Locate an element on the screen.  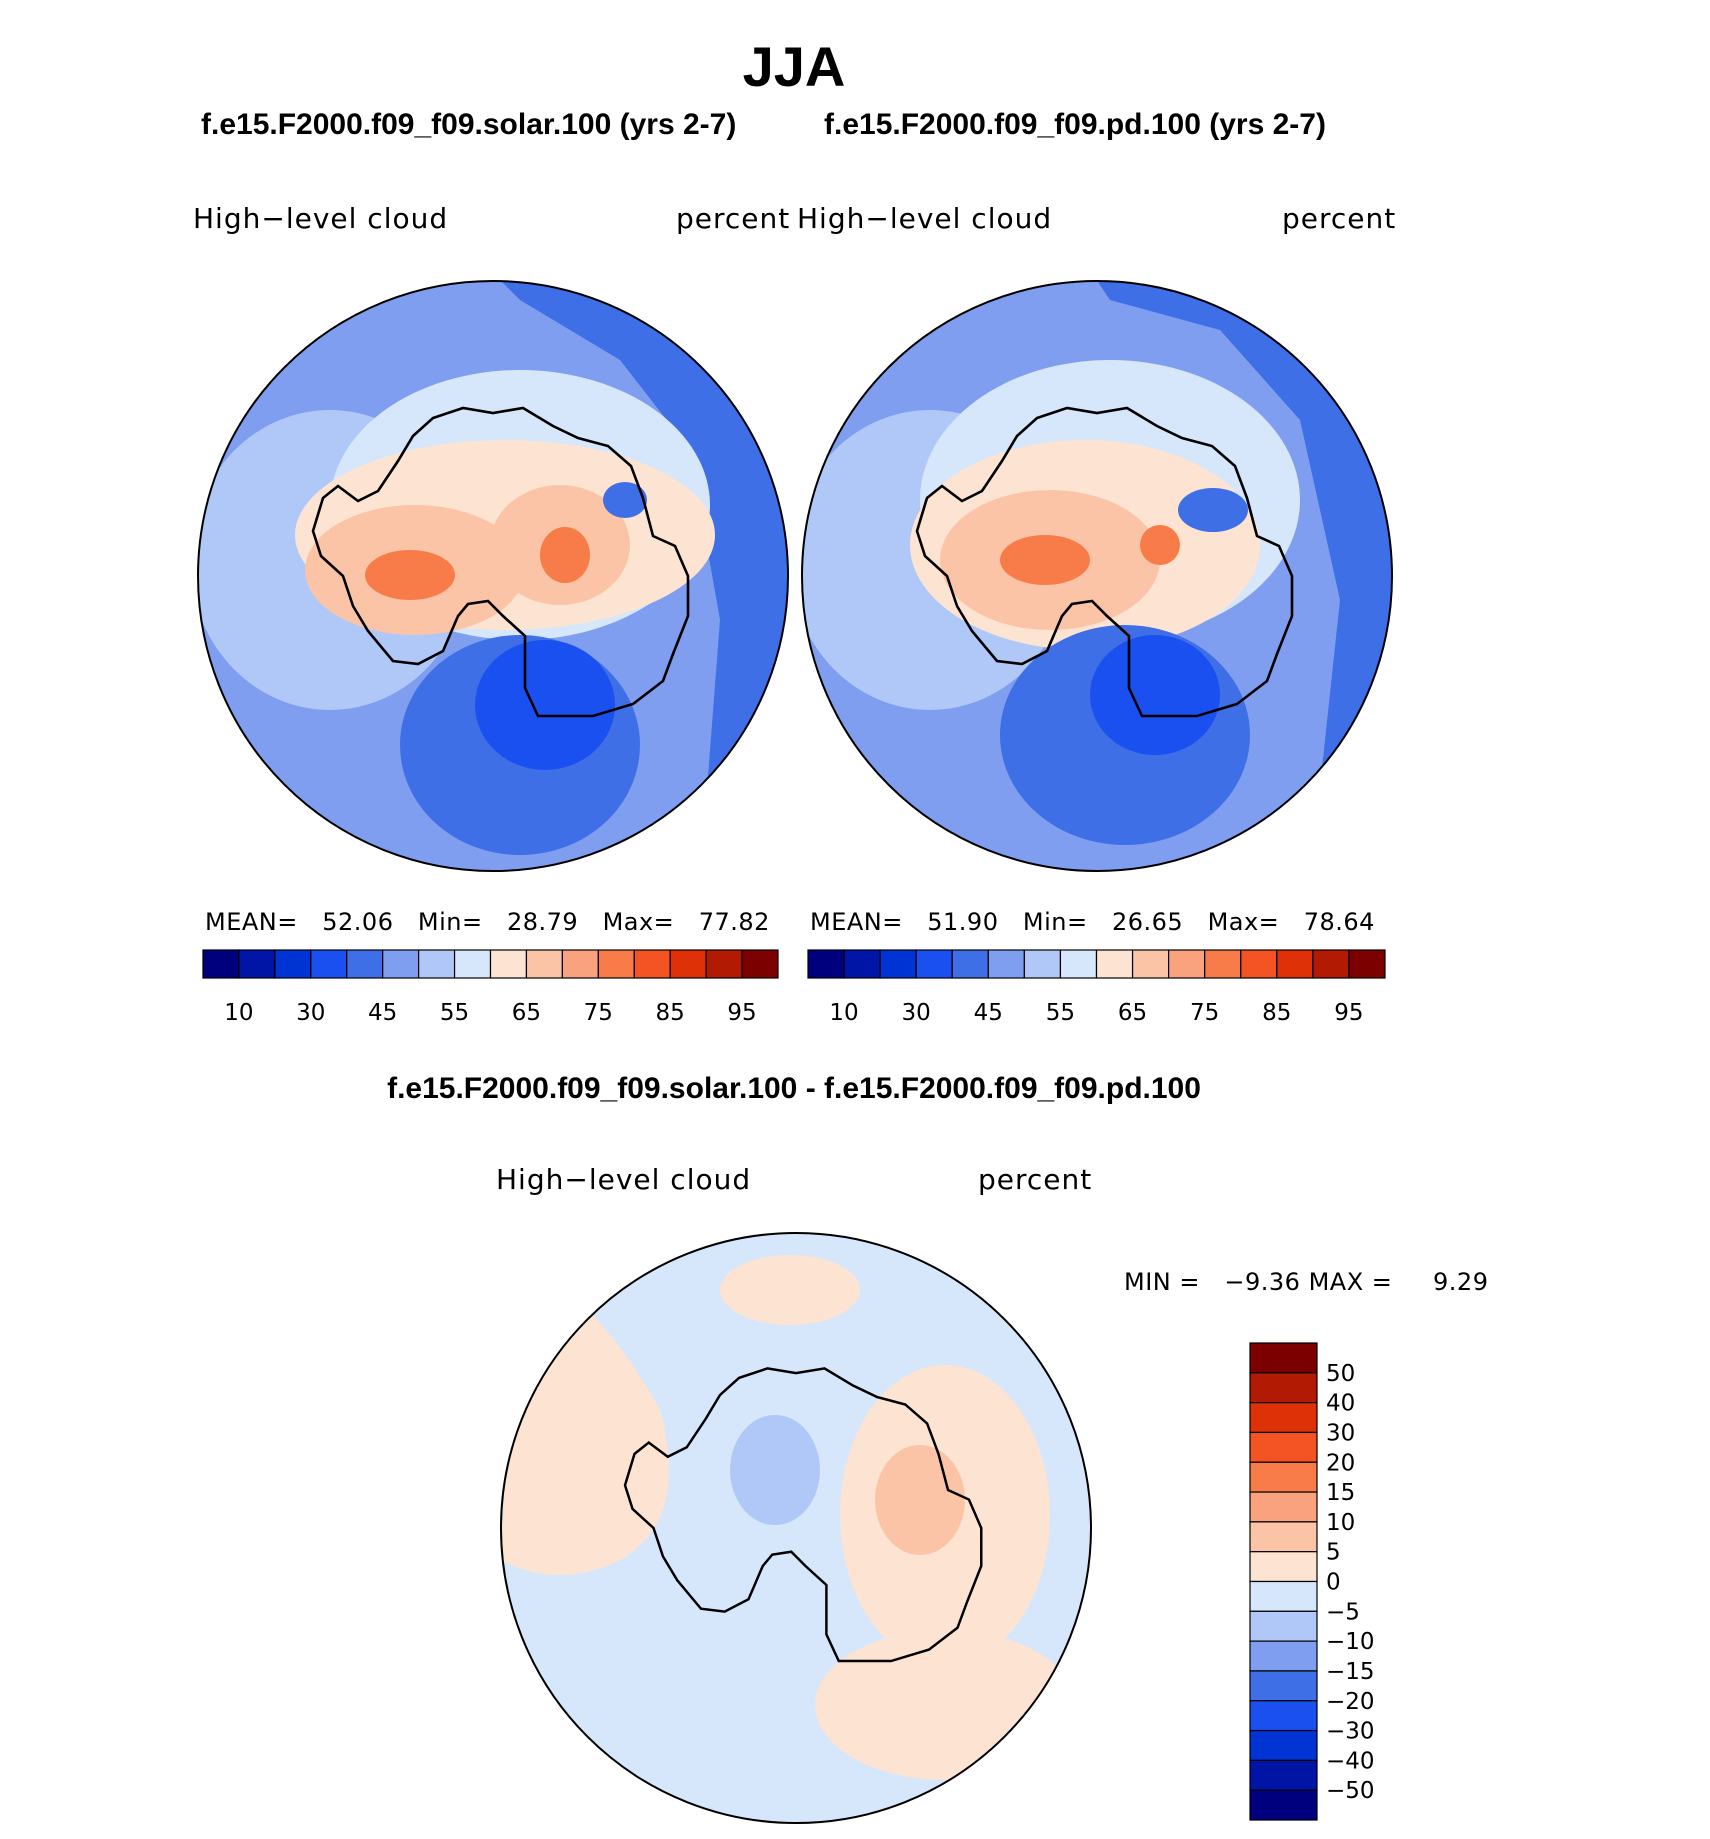
panel1-colorbar-tick-label: 85 is located at coordinates (670, 1013).